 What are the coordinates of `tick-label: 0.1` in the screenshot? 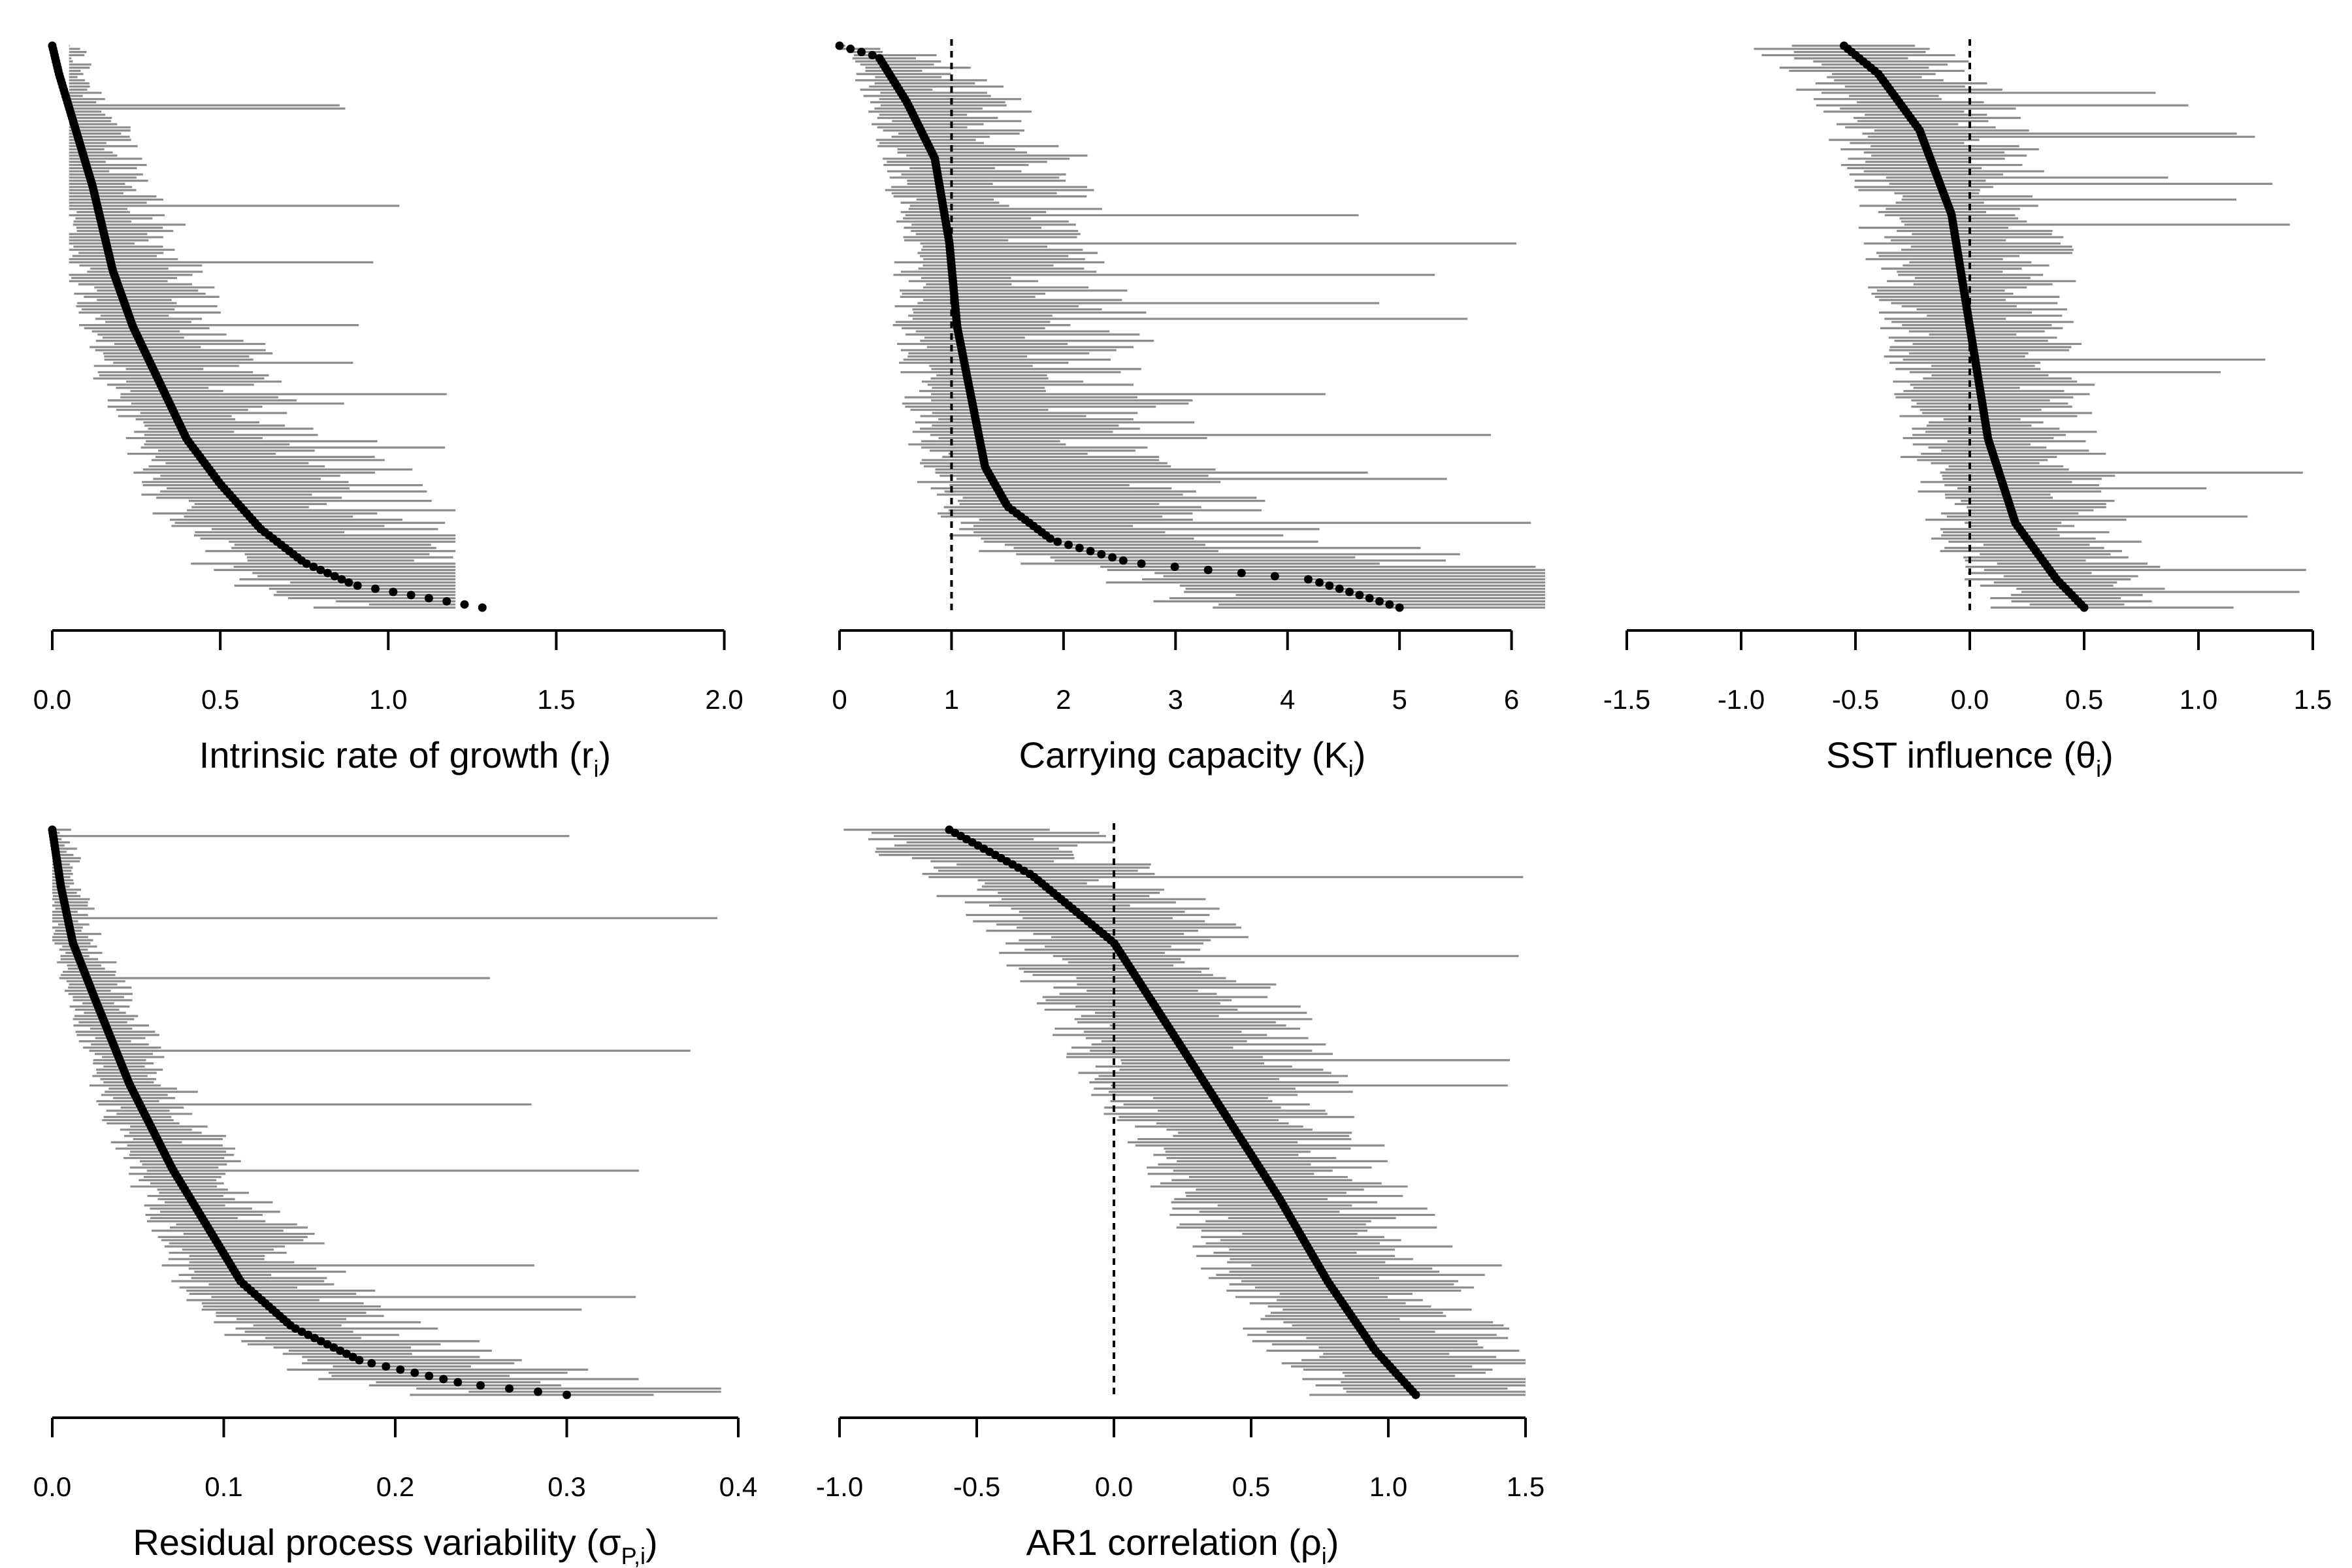 It's located at (223, 1486).